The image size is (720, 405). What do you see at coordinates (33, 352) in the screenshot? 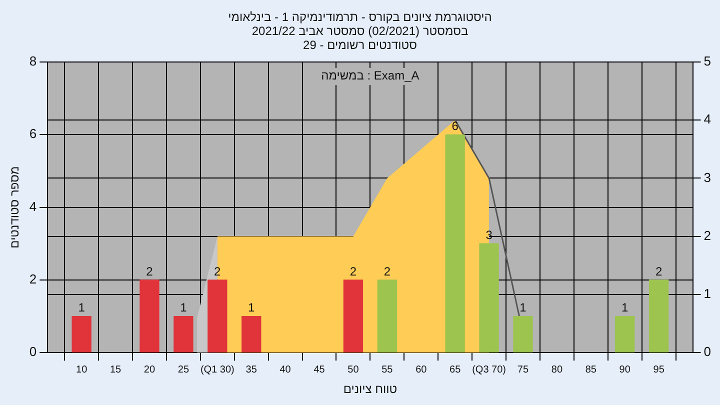
I see `y-tick-label: 0` at bounding box center [33, 352].